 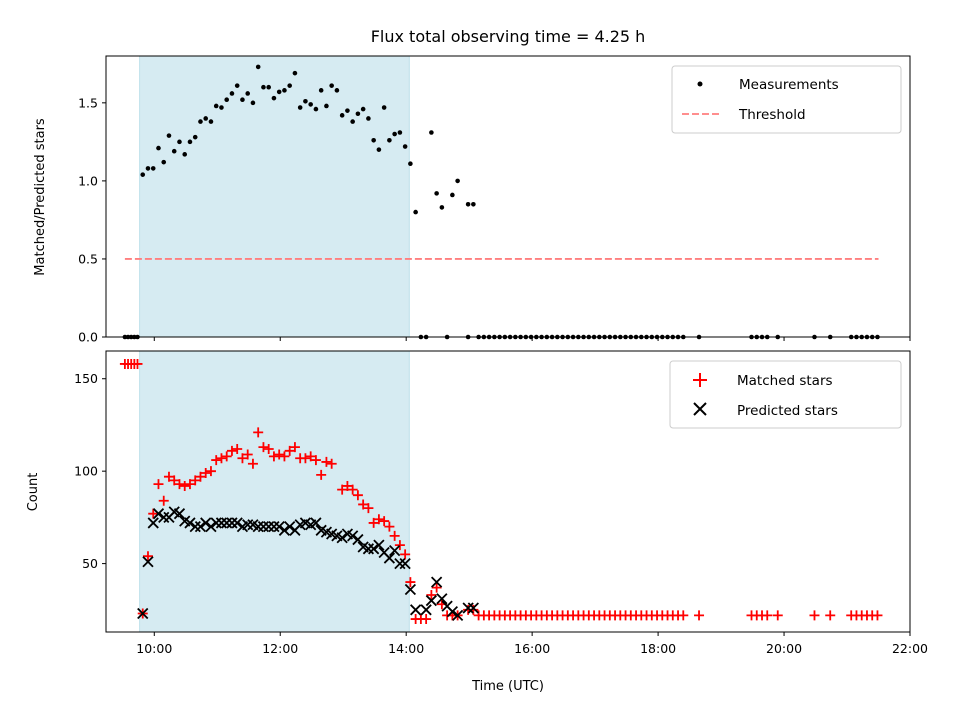 I want to click on y-tick-label: 100, so click(x=86, y=471).